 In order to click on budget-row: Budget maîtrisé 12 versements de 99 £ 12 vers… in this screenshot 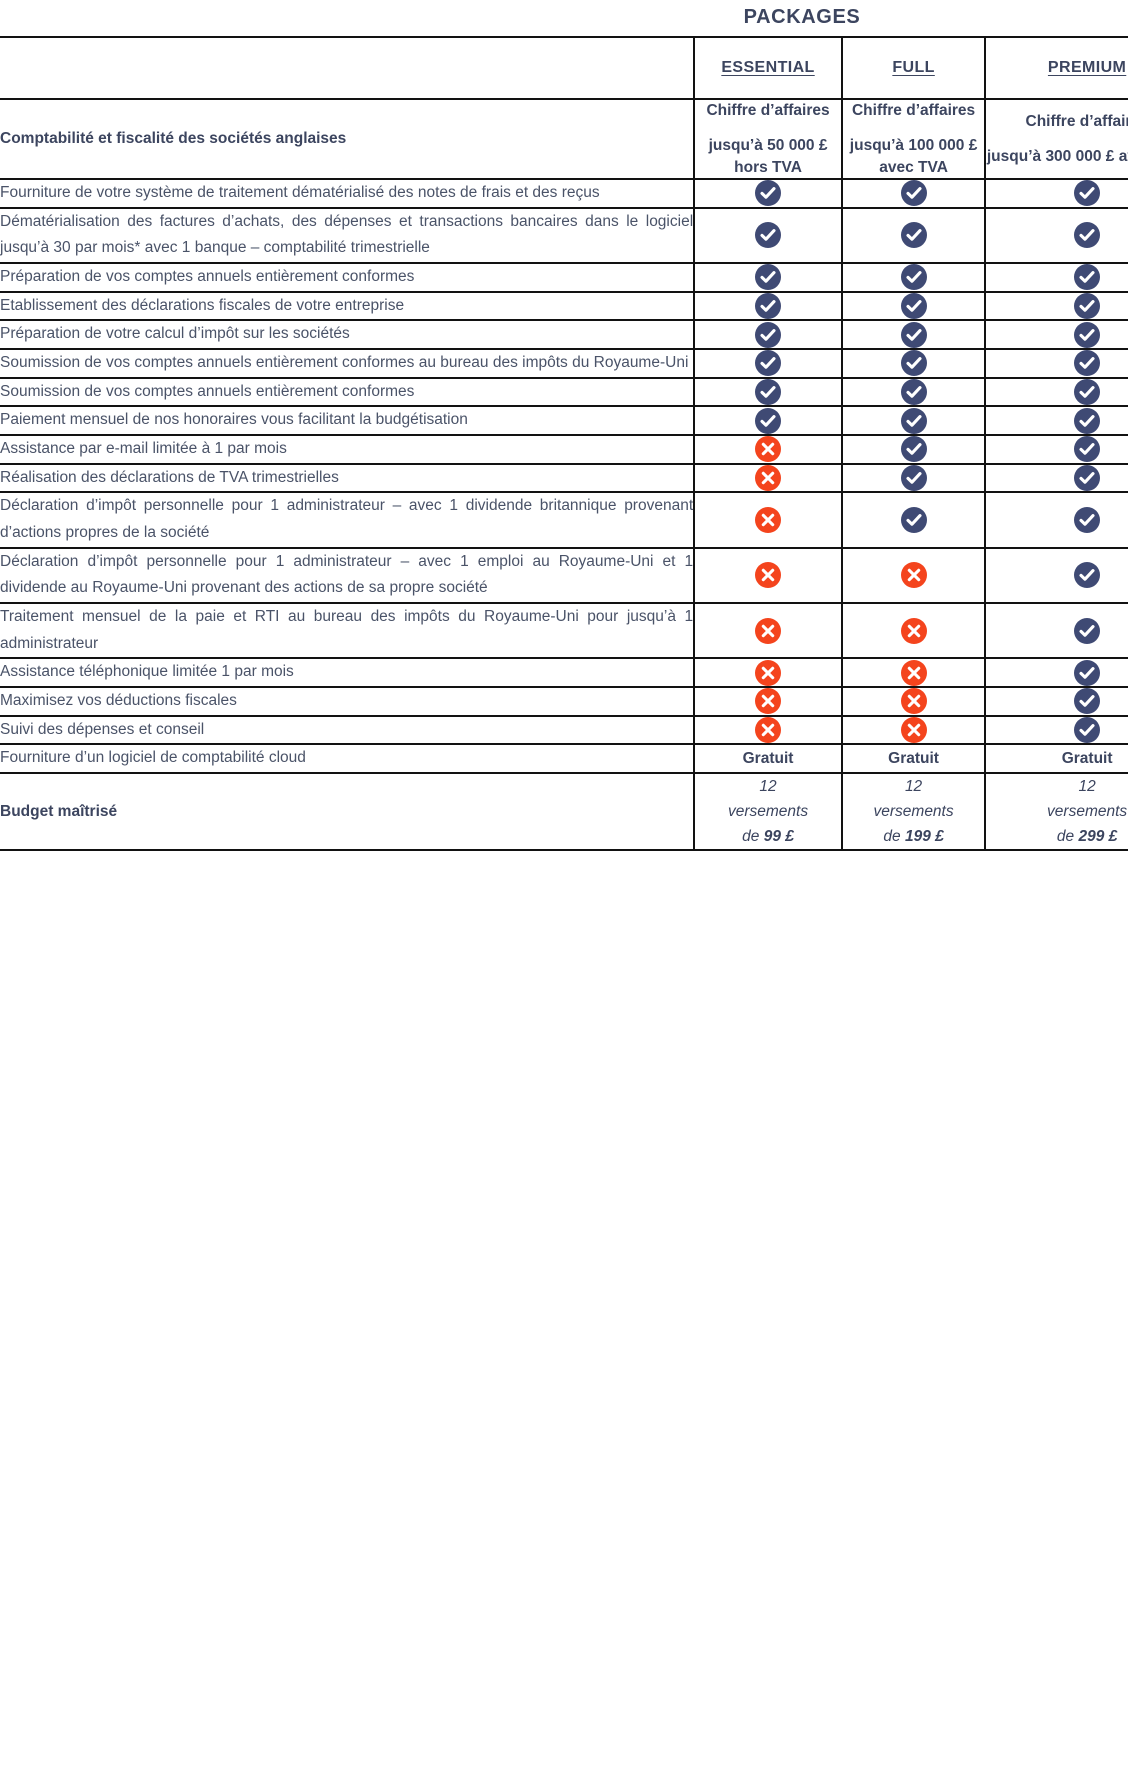, I will do `click(564, 811)`.